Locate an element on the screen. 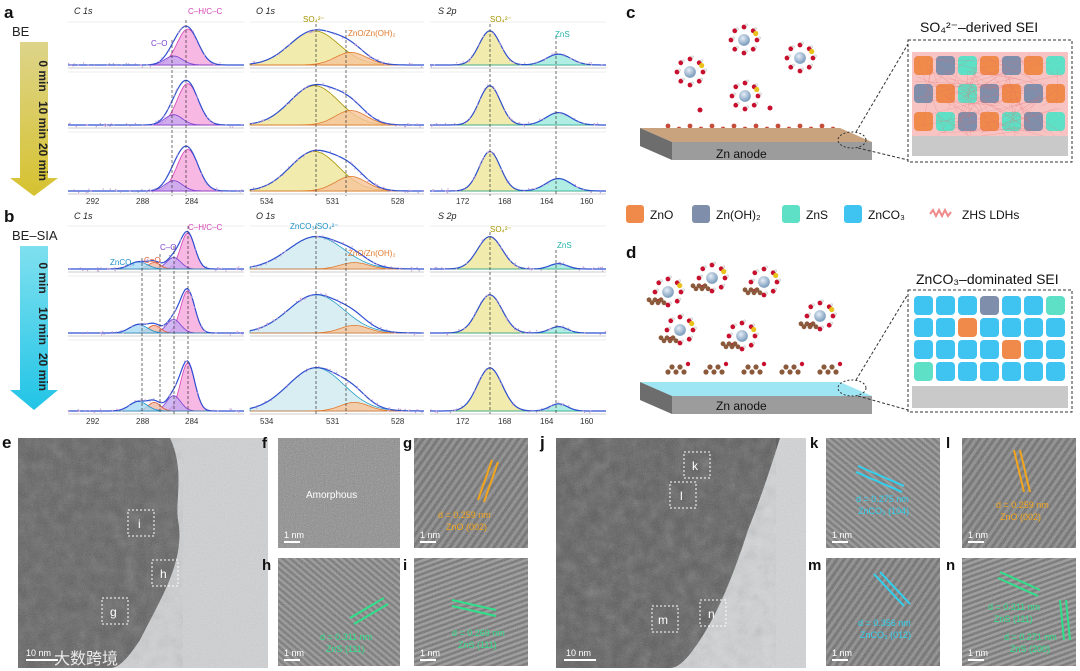  tick: 288 is located at coordinates (143, 421).